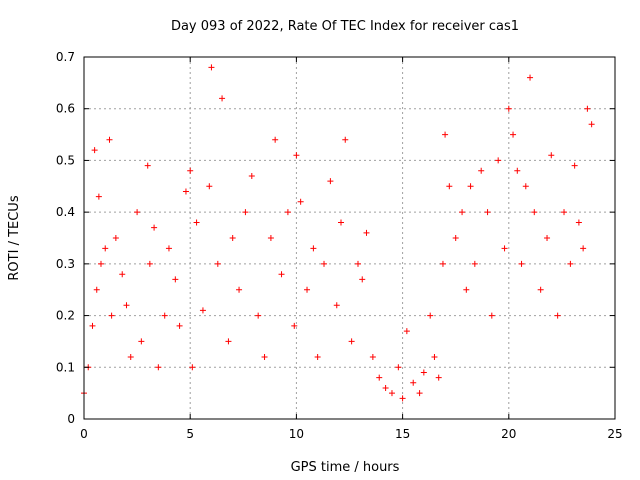 Image resolution: width=640 pixels, height=480 pixels. What do you see at coordinates (614, 434) in the screenshot?
I see `x-tick-label: 25` at bounding box center [614, 434].